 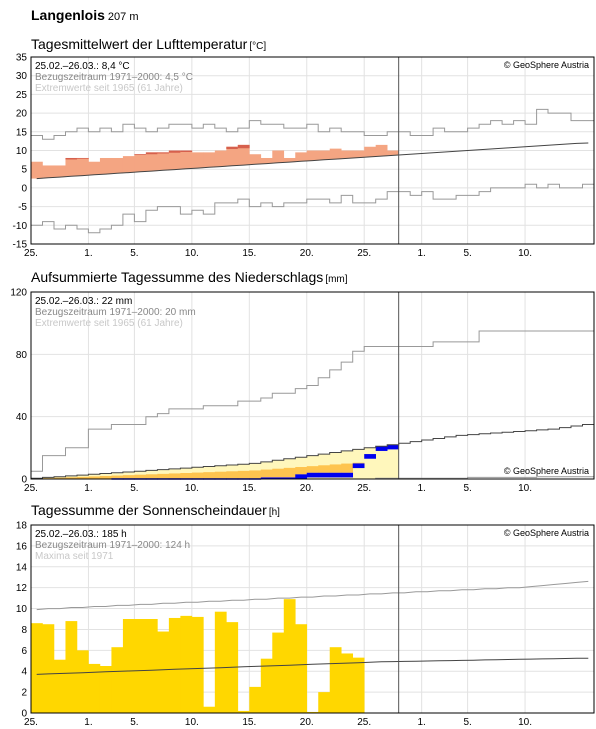 What do you see at coordinates (22, 76) in the screenshot?
I see `y-tick-label: 30` at bounding box center [22, 76].